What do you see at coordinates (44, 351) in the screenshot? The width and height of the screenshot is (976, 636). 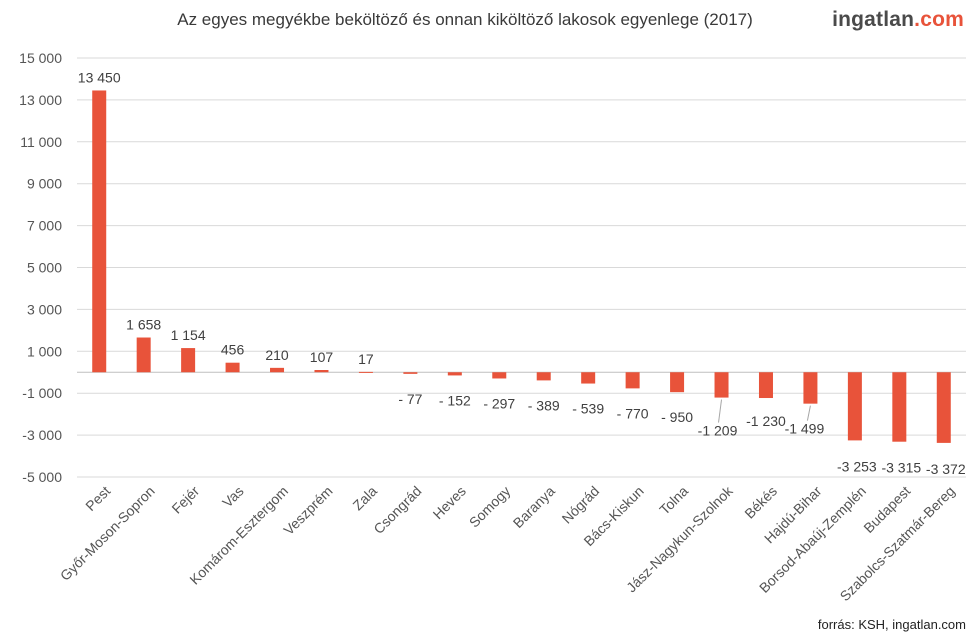 I see `y-tick-label: 1 000` at bounding box center [44, 351].